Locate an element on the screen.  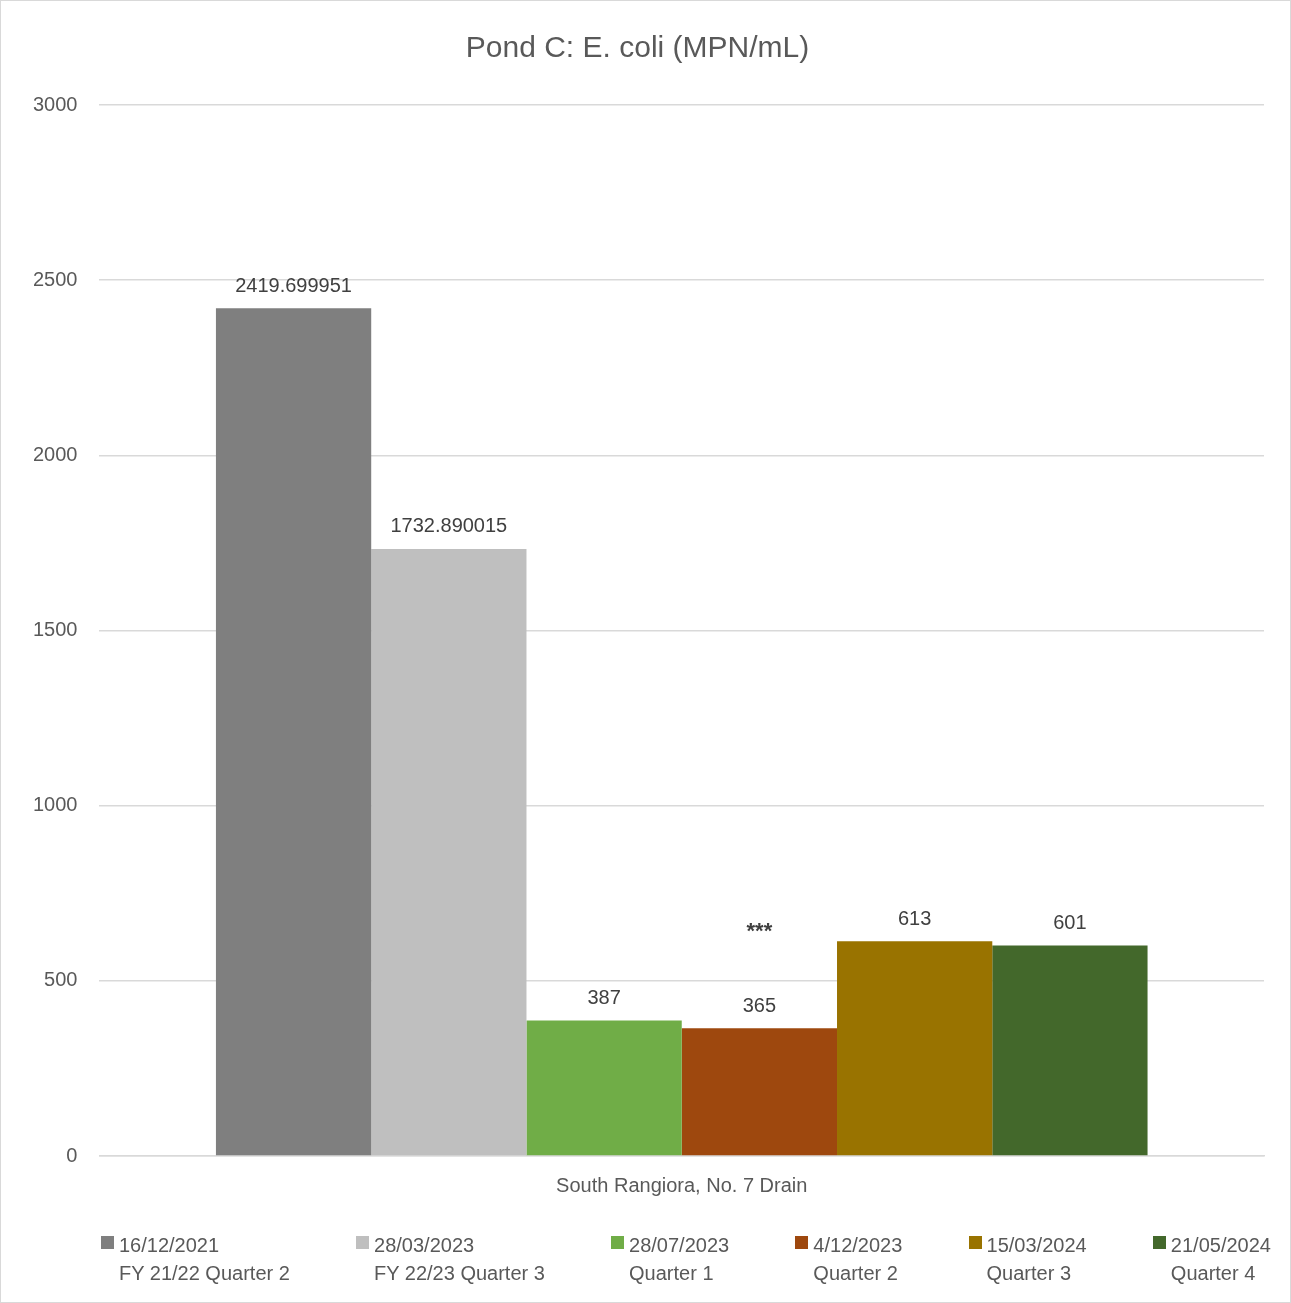
legend-label: 28/03/2023 FY 22/23 Quarter 3 is located at coordinates (459, 1259).